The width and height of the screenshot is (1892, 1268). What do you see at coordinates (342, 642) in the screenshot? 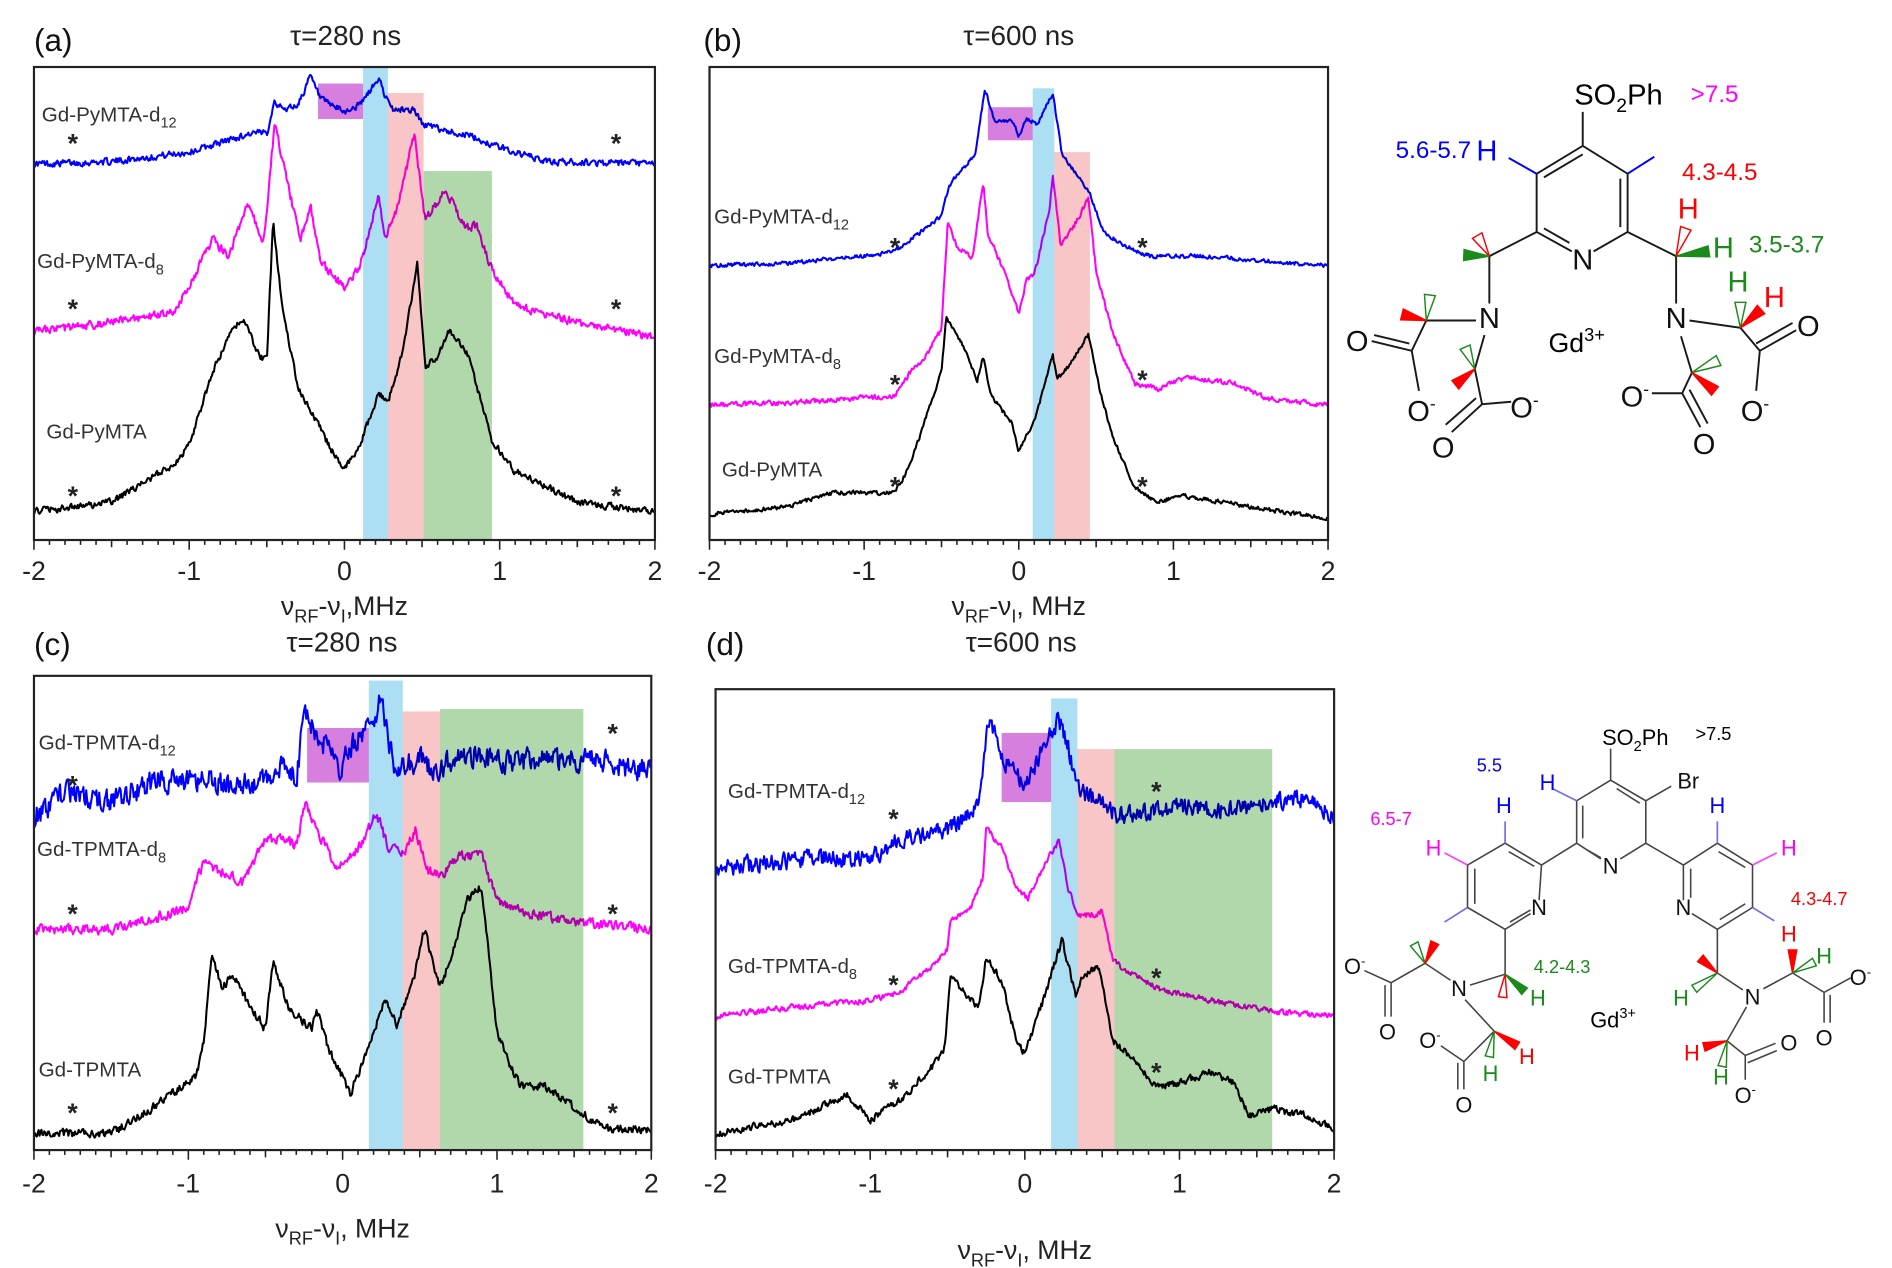
I see `panel-title: τ=280 ns` at bounding box center [342, 642].